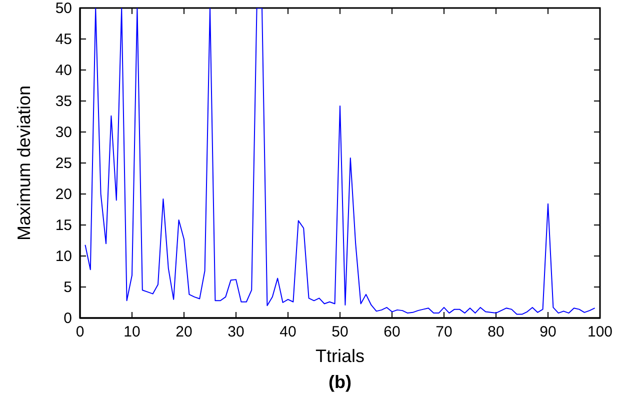  What do you see at coordinates (340, 356) in the screenshot?
I see `x-axis-title: Ttrials` at bounding box center [340, 356].